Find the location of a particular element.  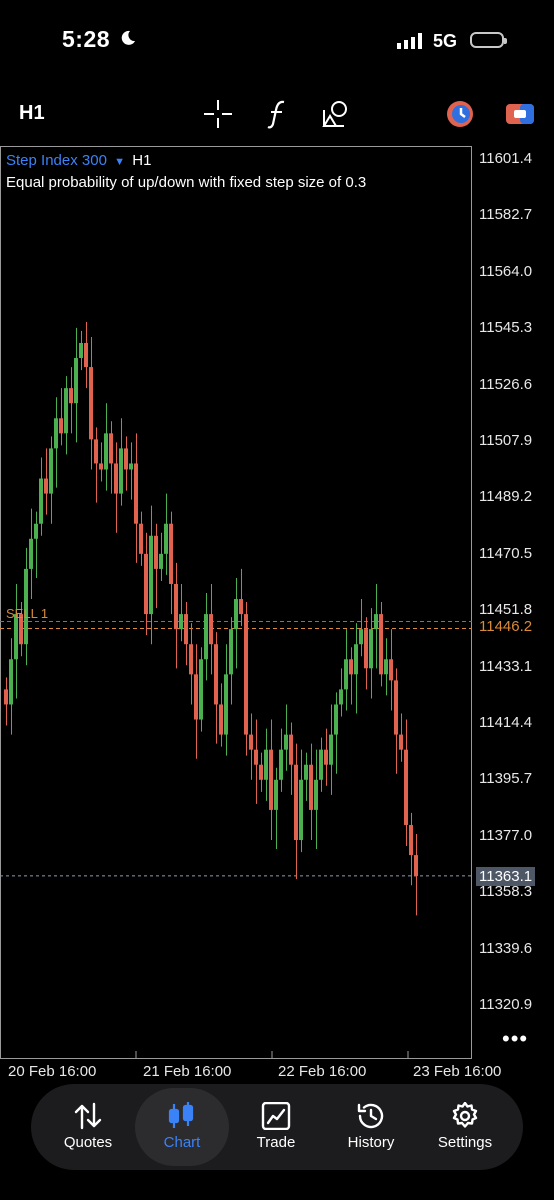

symbol-header: Step Index 300 ▼ H1 is located at coordinates (78, 160).